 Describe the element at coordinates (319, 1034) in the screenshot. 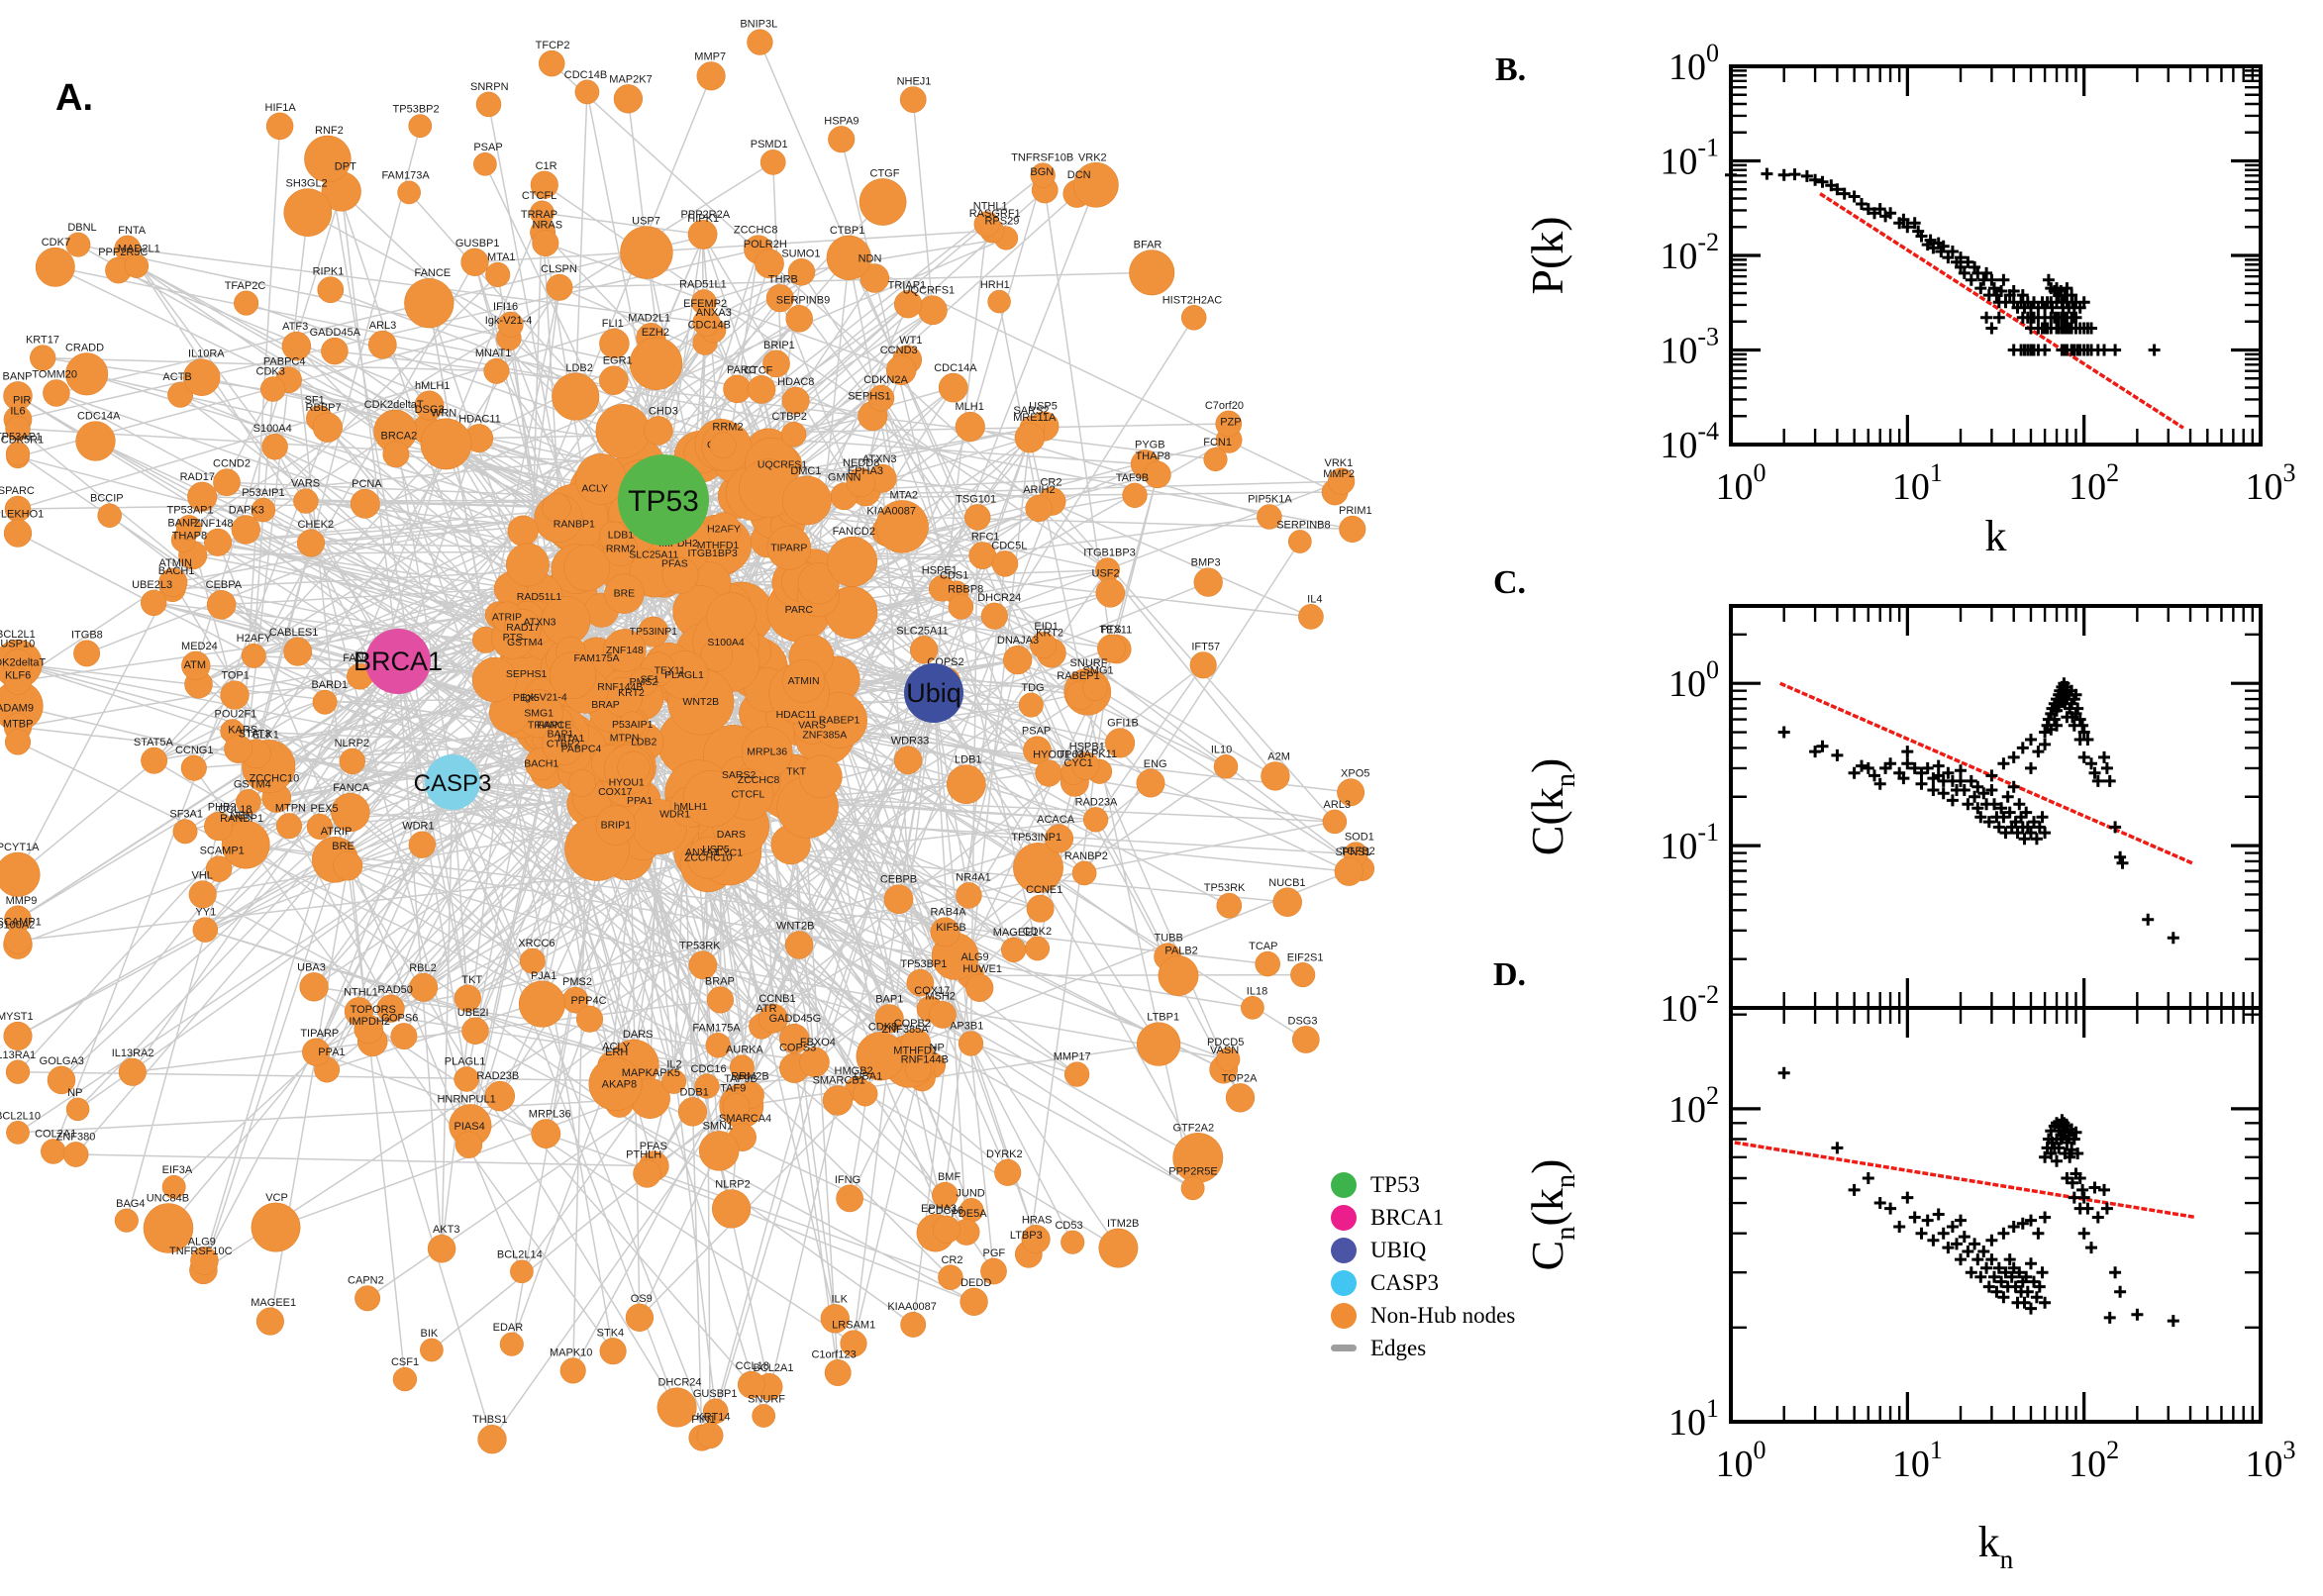

I see `node-label: TIPARP` at that location.